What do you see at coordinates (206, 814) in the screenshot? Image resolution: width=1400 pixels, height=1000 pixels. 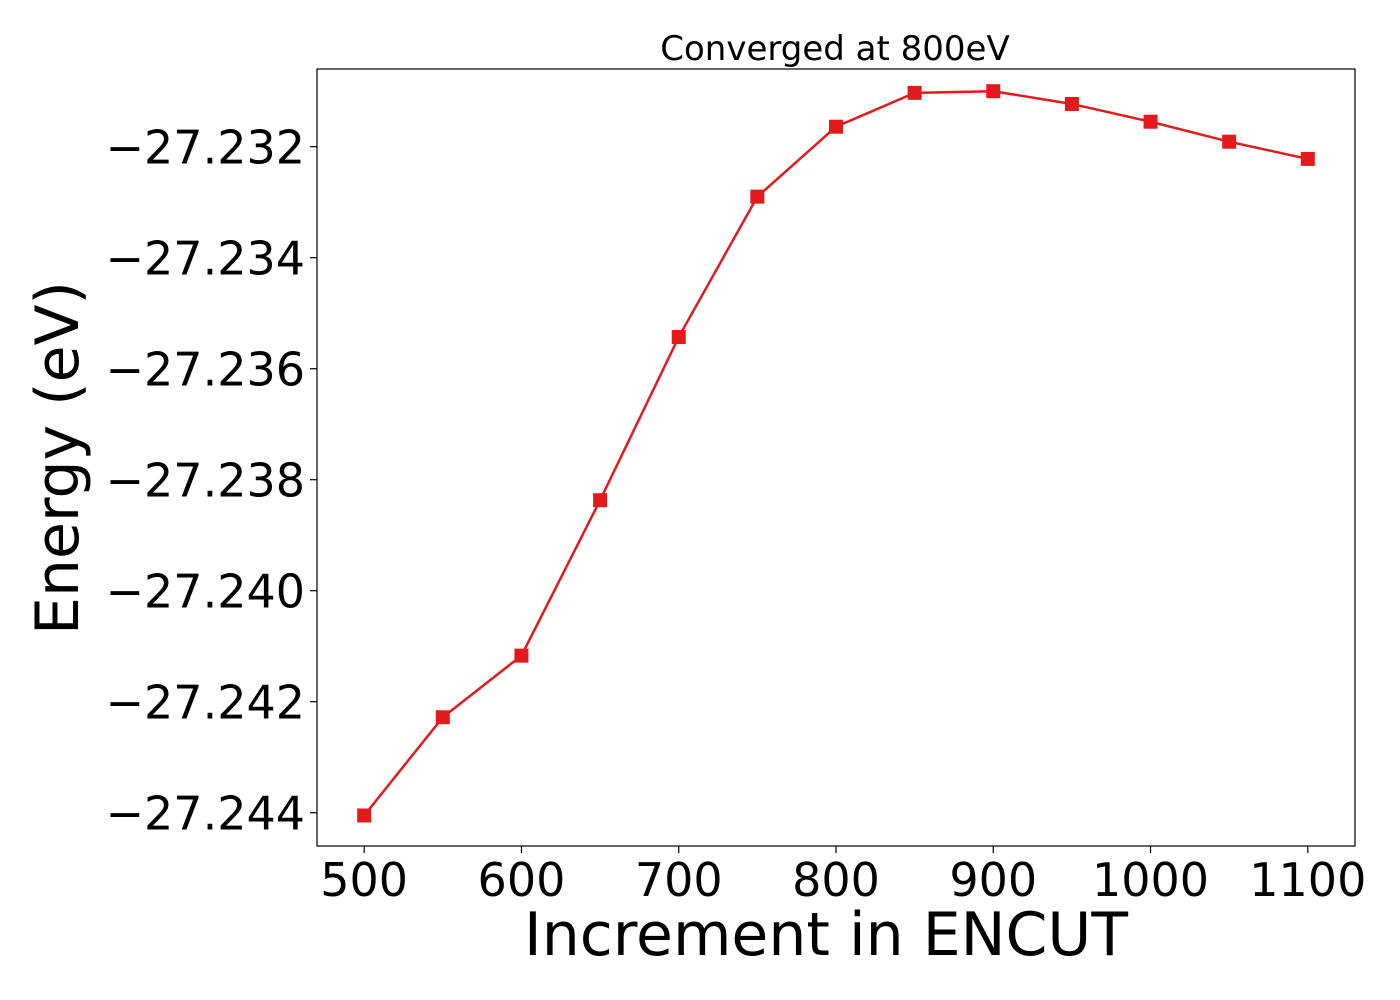 I see `y-tick-label: −27.244` at bounding box center [206, 814].